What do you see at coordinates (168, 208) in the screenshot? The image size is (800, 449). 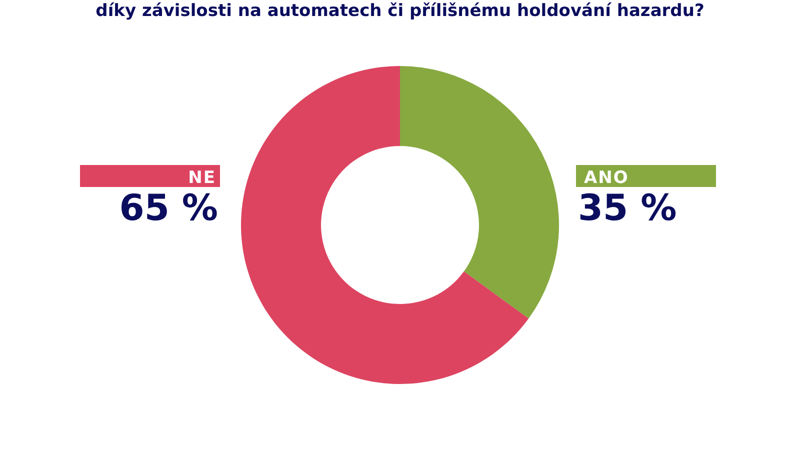 I see `data-label: 65 %` at bounding box center [168, 208].